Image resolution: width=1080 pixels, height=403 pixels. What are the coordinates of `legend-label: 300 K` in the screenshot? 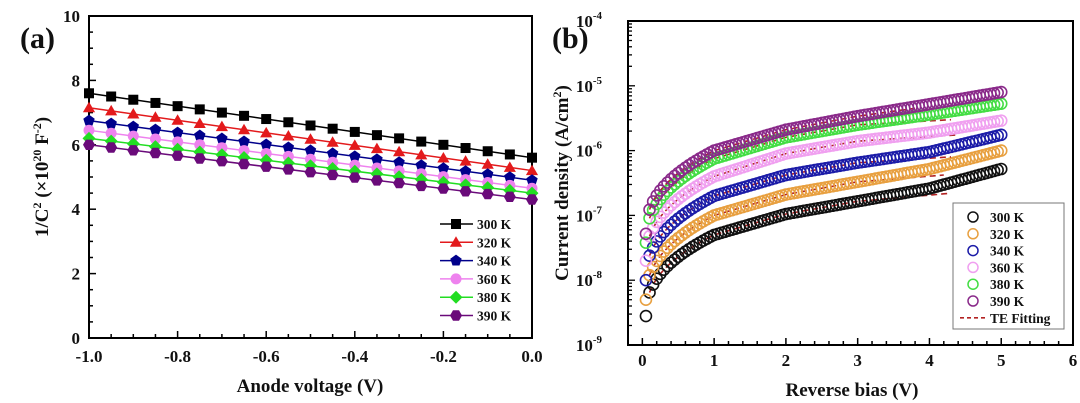 It's located at (1007, 217).